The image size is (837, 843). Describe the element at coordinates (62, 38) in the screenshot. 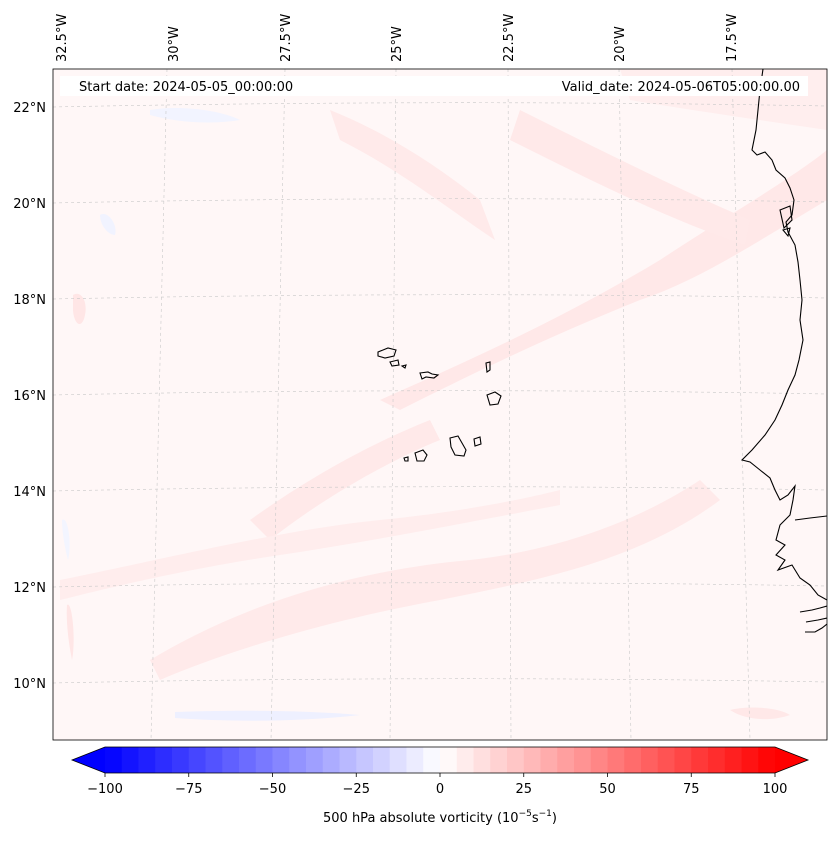

I see `lon-label-32-5w: 32.5°W` at that location.